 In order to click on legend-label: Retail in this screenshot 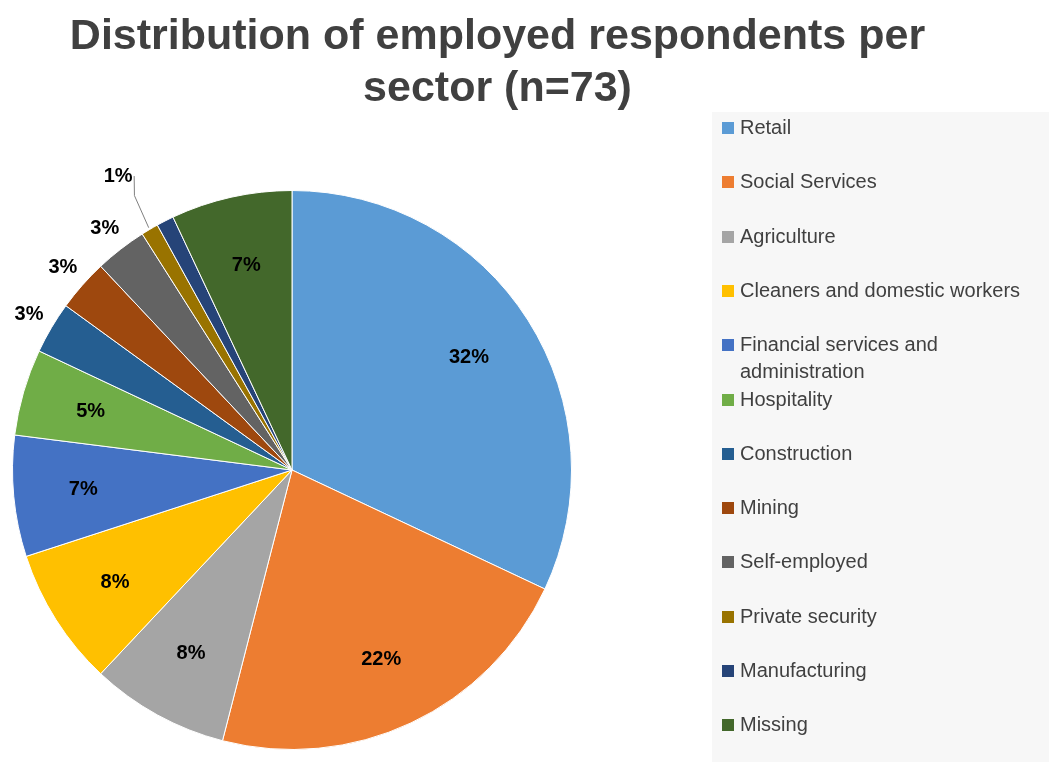, I will do `click(766, 127)`.